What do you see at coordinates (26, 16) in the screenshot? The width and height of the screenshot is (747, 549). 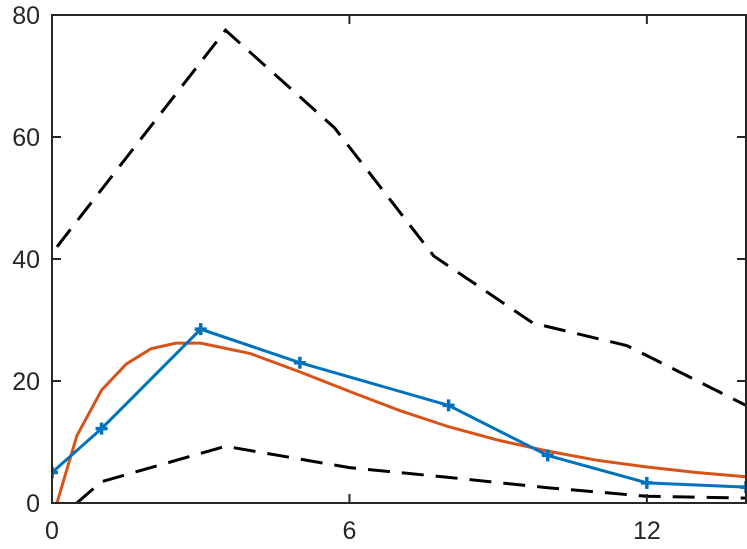 I see `y-tick-label: 80` at bounding box center [26, 16].